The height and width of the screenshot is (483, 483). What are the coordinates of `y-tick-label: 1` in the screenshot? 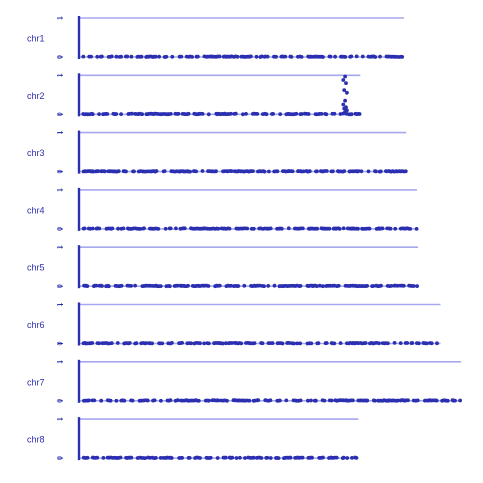 It's located at (60, 247).